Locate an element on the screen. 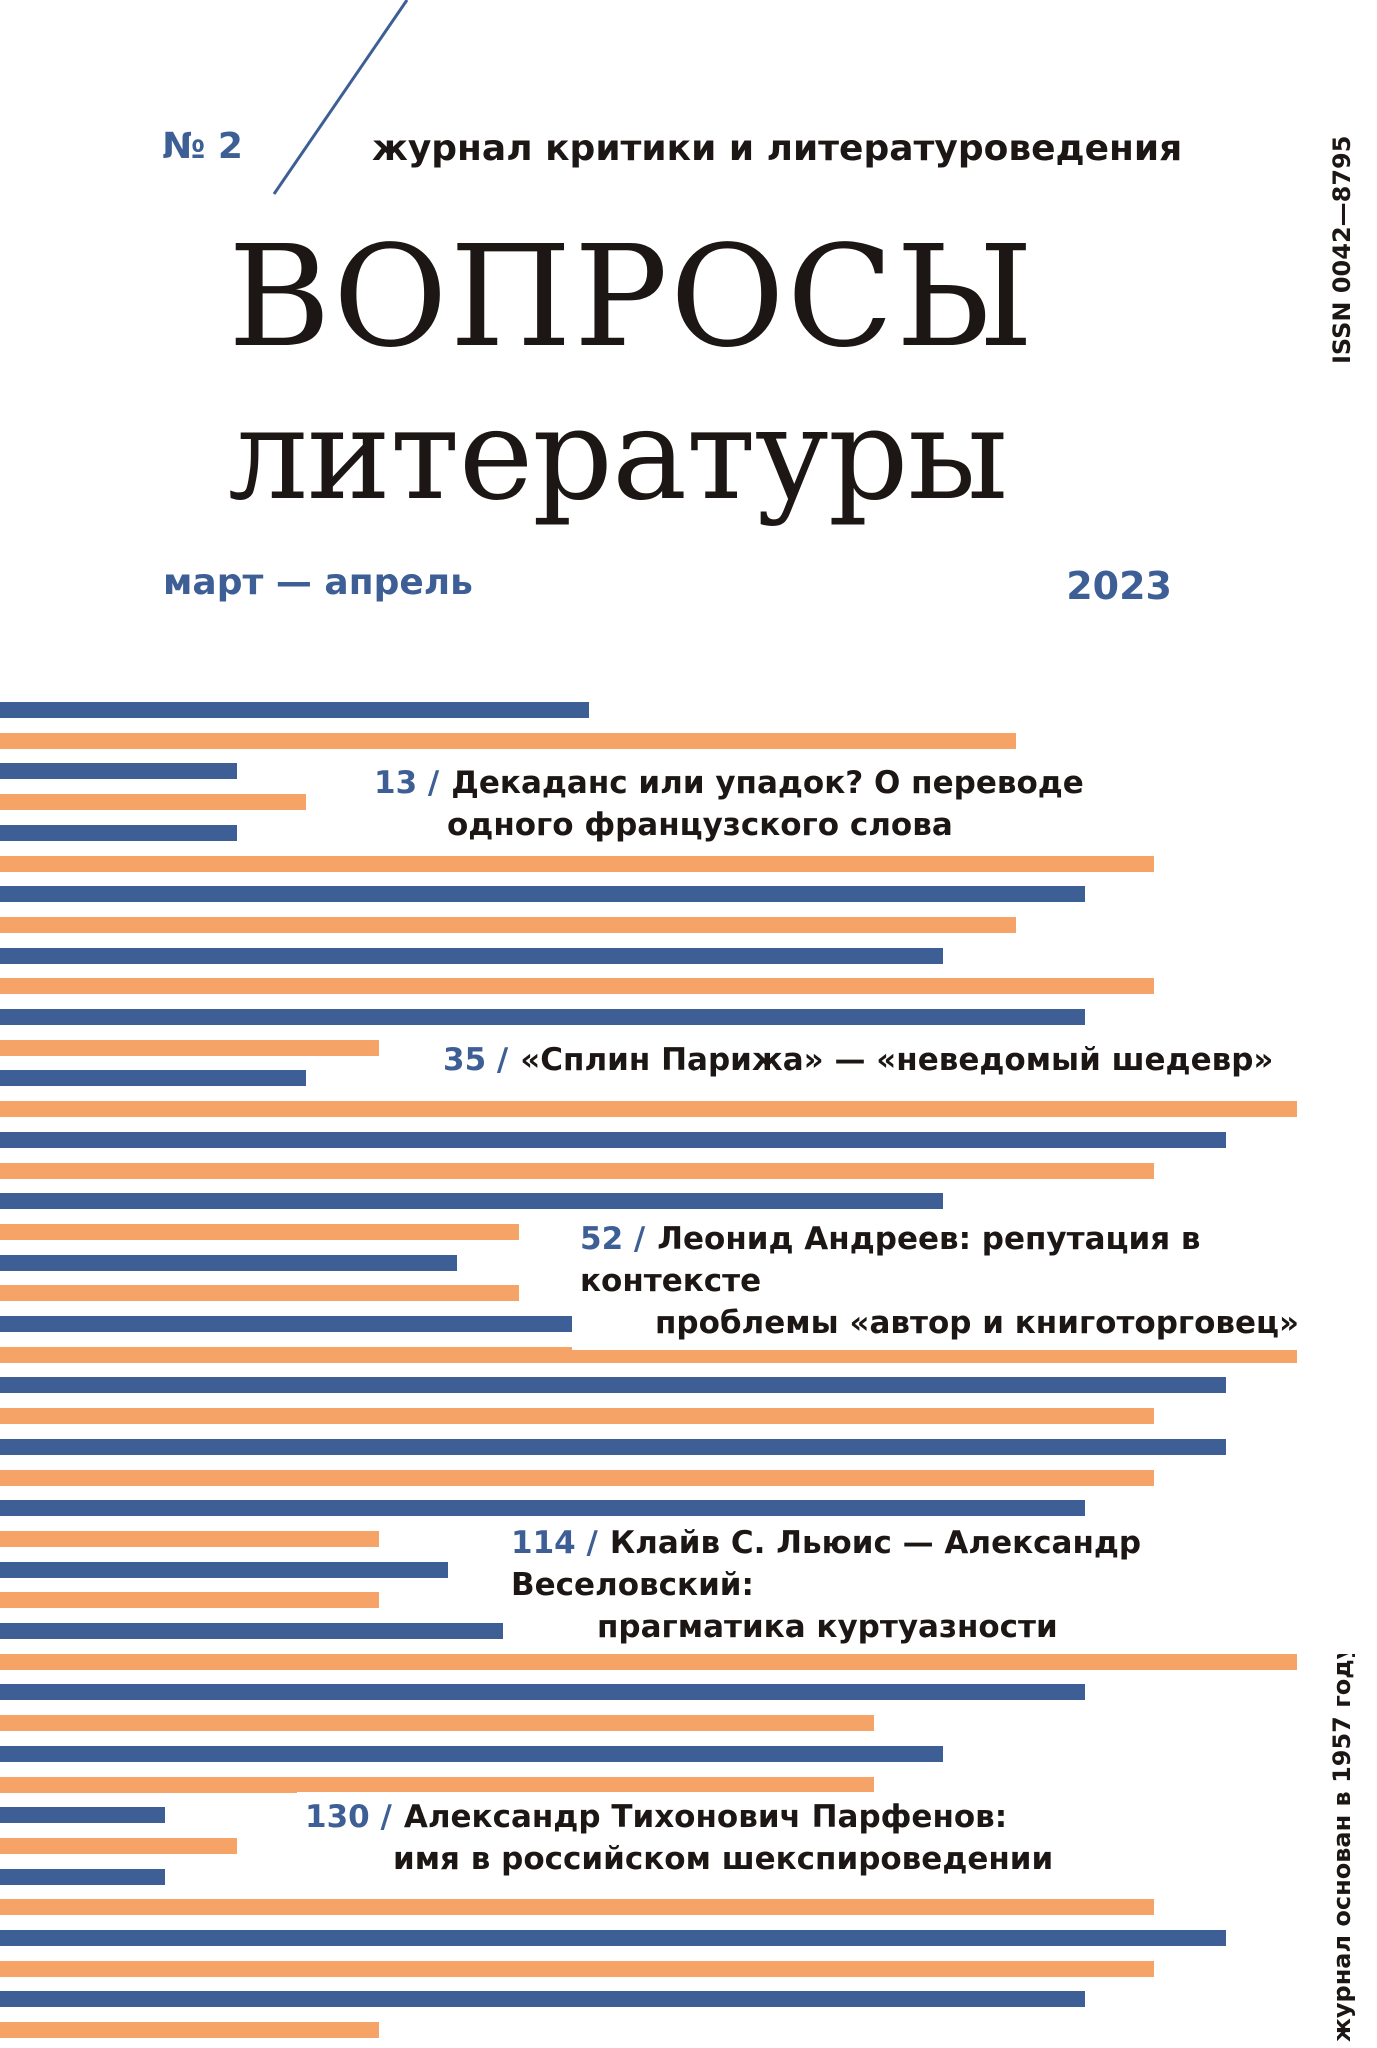 The height and width of the screenshot is (2048, 1377). diagonal-line is located at coordinates (340, 97).